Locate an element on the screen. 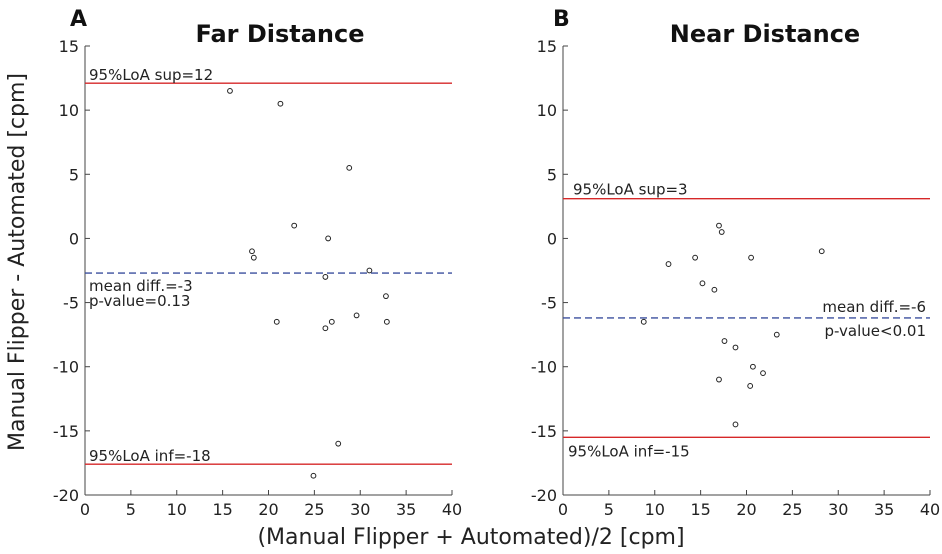 This screenshot has height=554, width=942. panel-letter: B is located at coordinates (561, 19).